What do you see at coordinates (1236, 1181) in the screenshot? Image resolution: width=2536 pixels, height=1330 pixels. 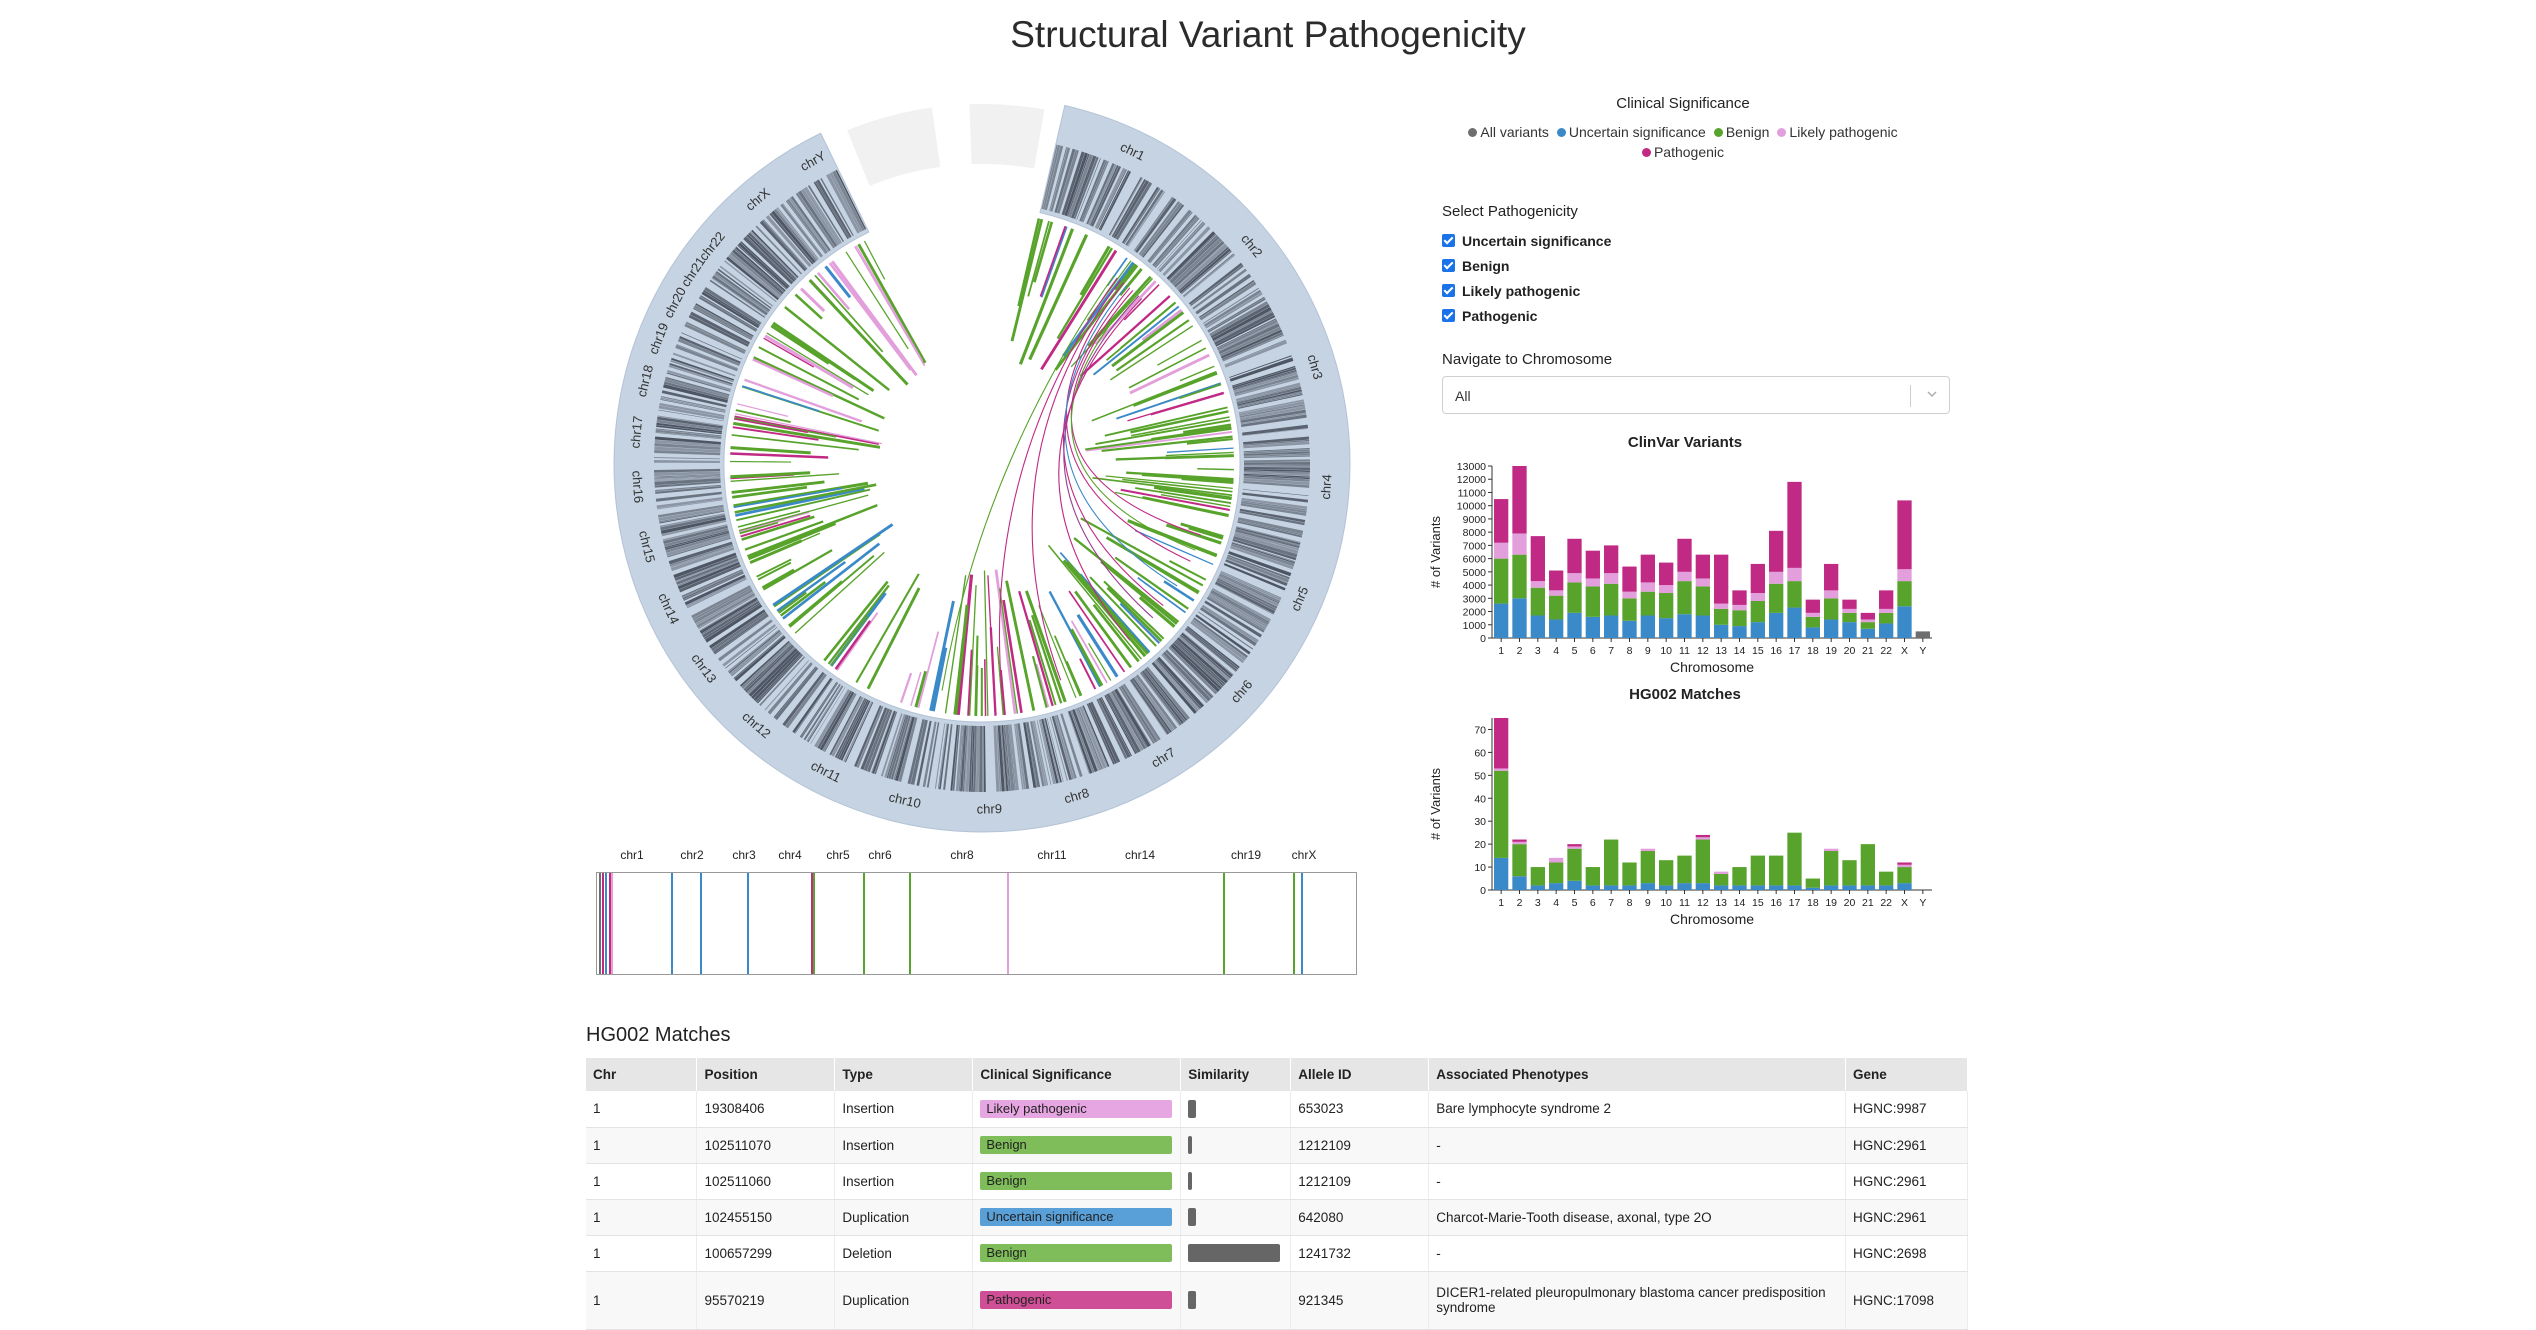 I see `cell-similarity` at bounding box center [1236, 1181].